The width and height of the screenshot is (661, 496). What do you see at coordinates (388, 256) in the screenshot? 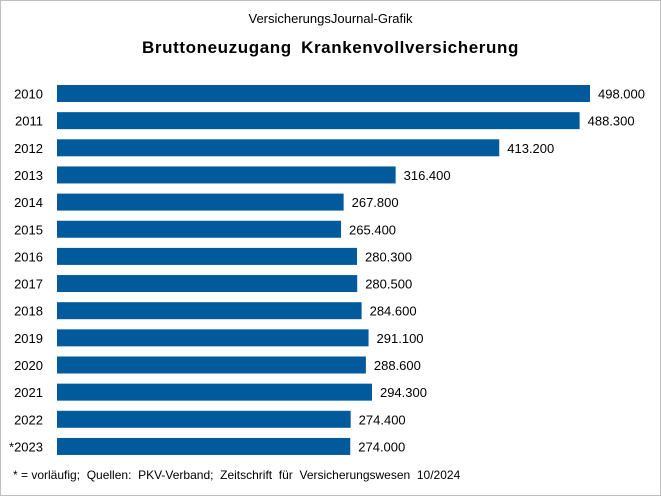
I see `value-label: 280.300` at bounding box center [388, 256].